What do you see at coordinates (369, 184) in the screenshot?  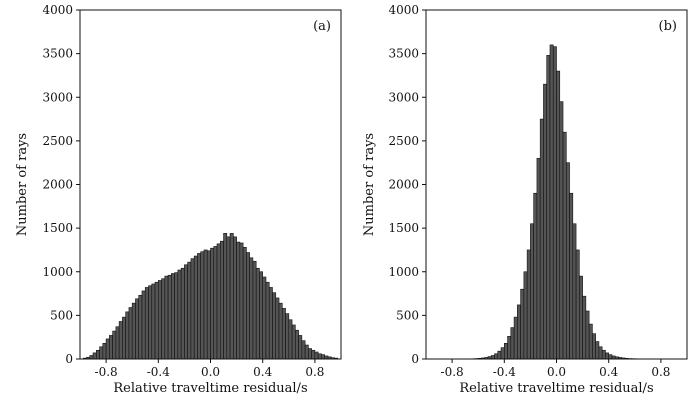 I see `y-axis-title: Number of rays` at bounding box center [369, 184].